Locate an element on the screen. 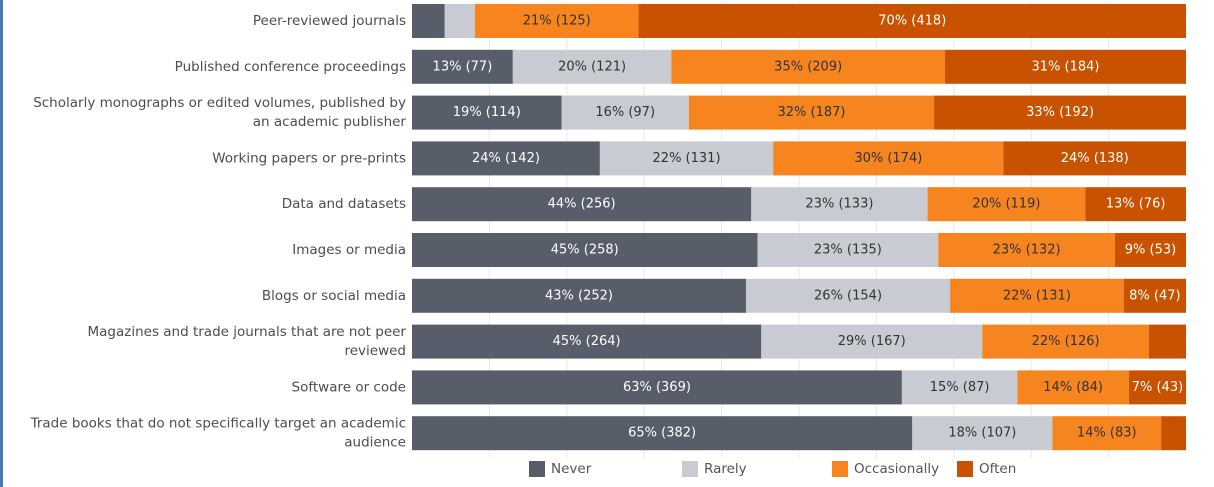  data-label: 31% (184) is located at coordinates (1066, 66).